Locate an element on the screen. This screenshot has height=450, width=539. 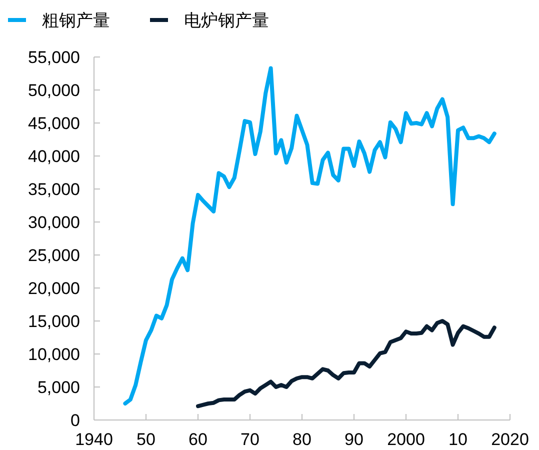
y-tick-label: 20,000 is located at coordinates (54, 288).